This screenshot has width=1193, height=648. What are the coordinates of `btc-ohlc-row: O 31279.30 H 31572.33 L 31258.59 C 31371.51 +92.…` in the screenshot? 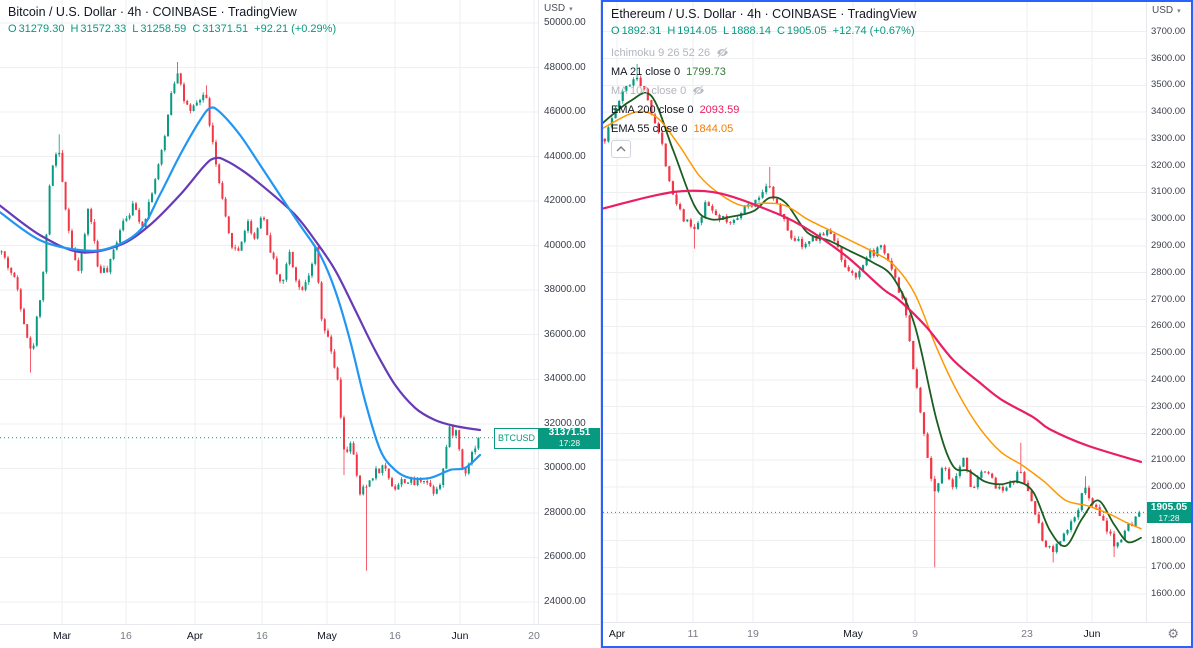 It's located at (173, 29).